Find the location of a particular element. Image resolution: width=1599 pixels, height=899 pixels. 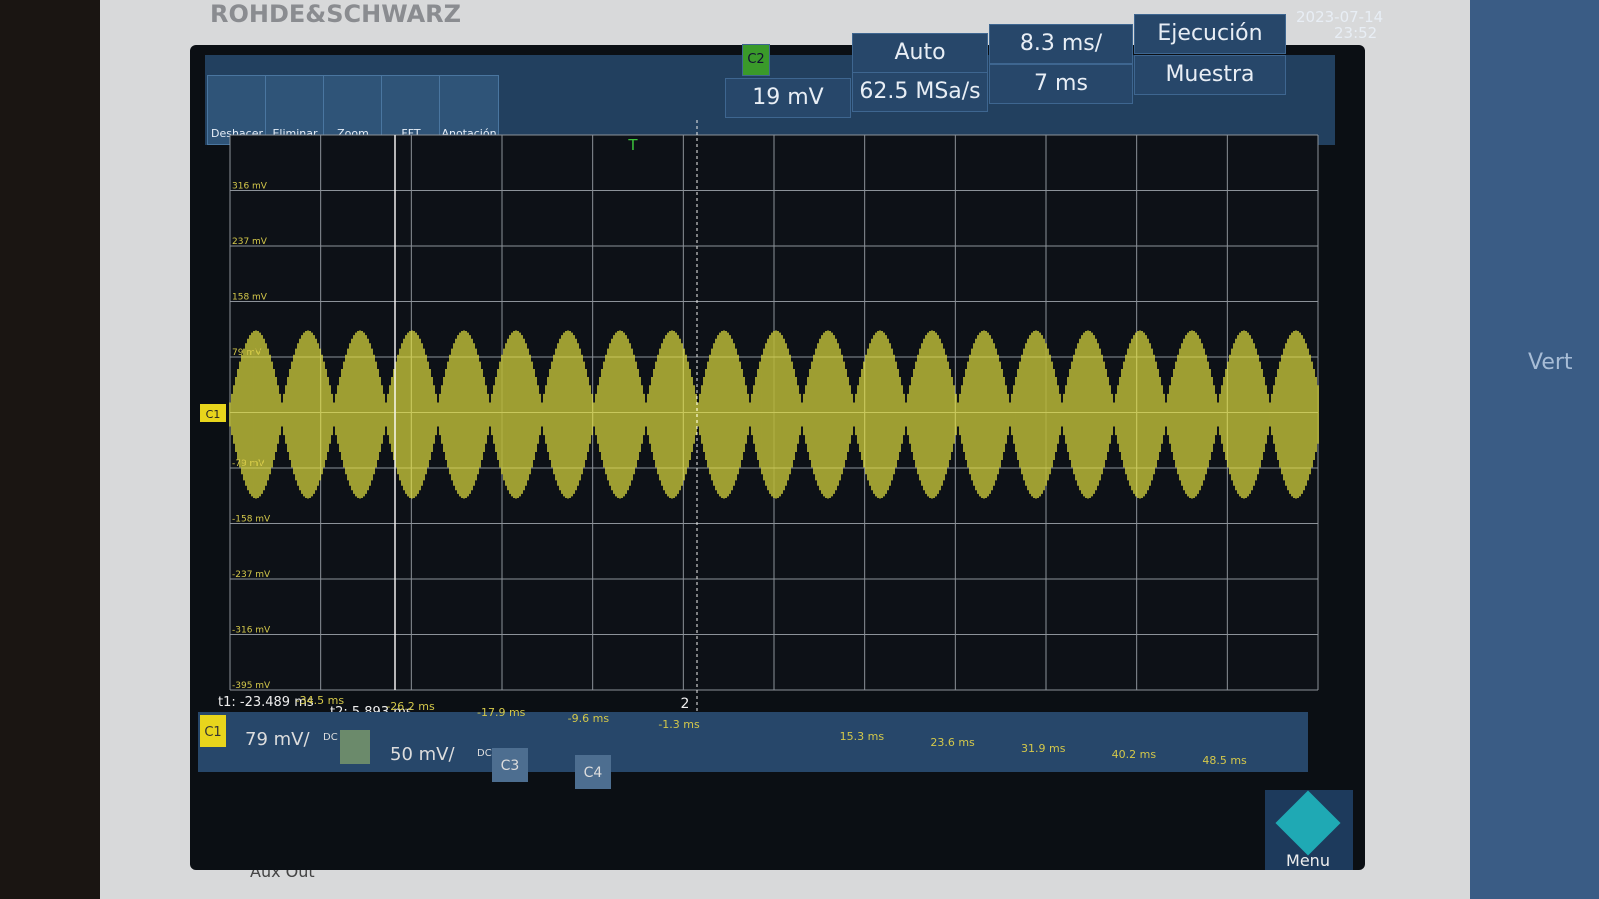

x-label: -9.6 ms is located at coordinates (589, 718).